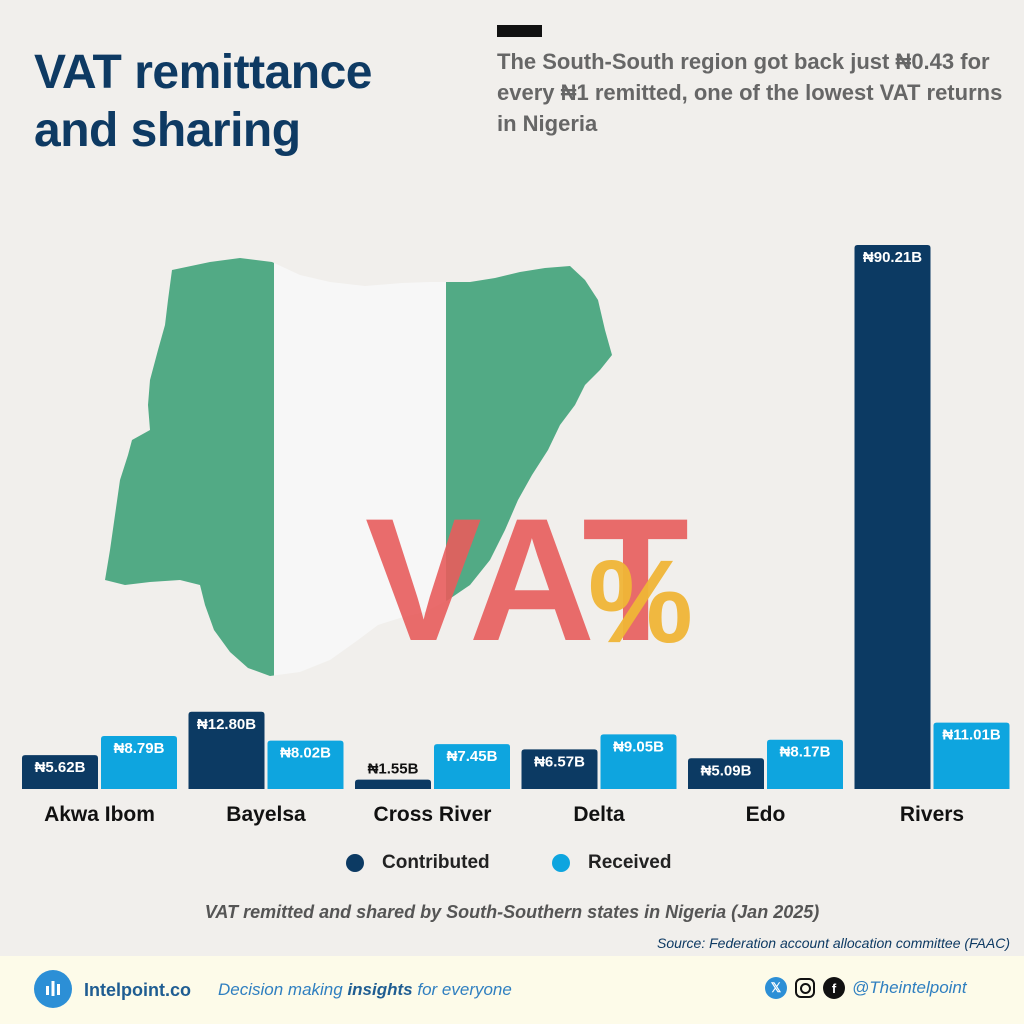 The height and width of the screenshot is (1024, 1024). What do you see at coordinates (226, 724) in the screenshot?
I see `data-label-contributed-bayelsa: ₦12.80B` at bounding box center [226, 724].